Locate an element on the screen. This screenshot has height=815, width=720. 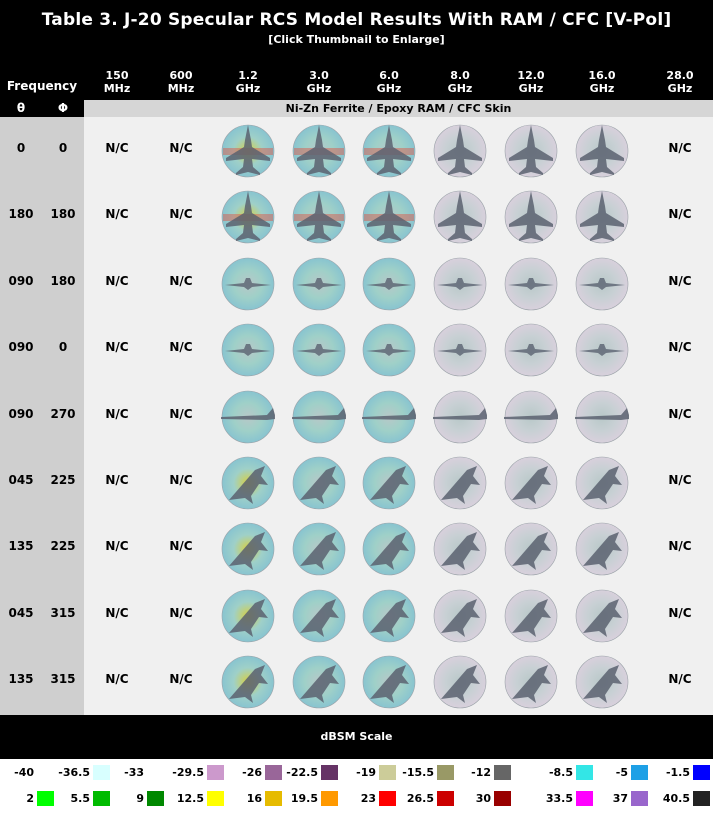
legend-value: -5 is located at coordinates (621, 772).